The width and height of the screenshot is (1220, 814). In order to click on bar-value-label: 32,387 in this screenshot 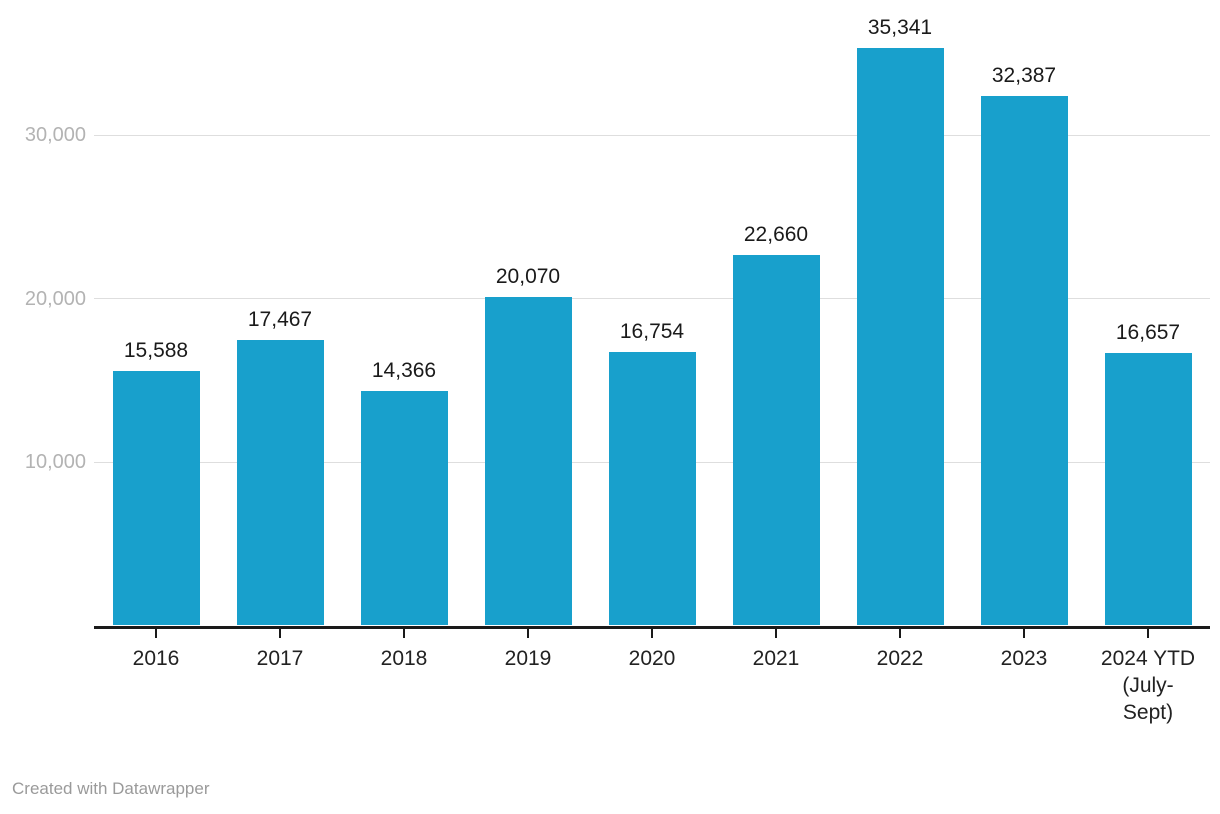, I will do `click(1024, 75)`.